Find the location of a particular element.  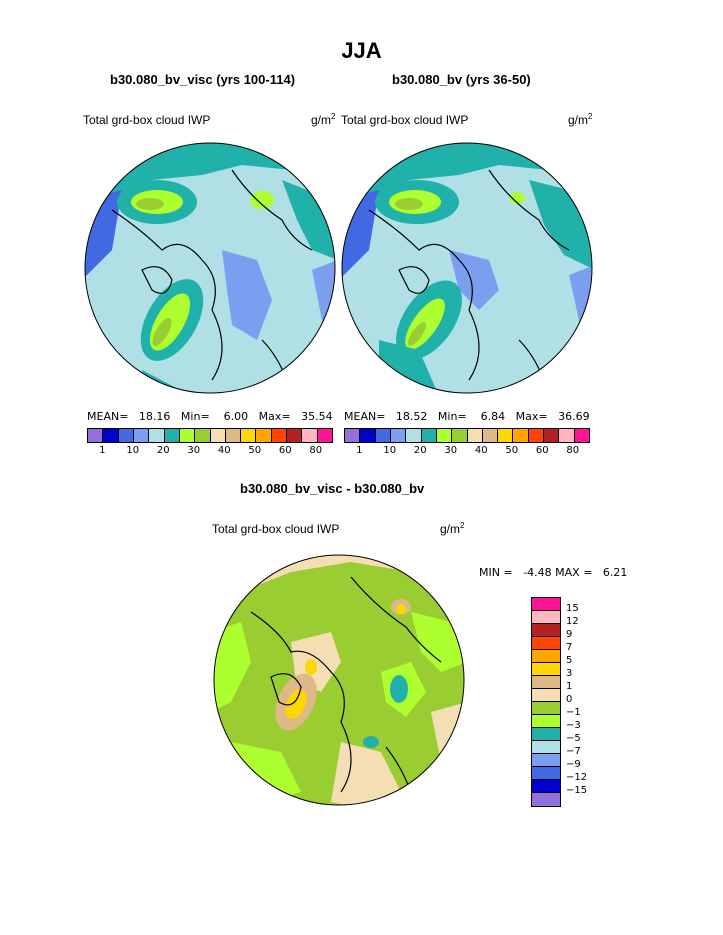

left-polar-map is located at coordinates (210, 268).